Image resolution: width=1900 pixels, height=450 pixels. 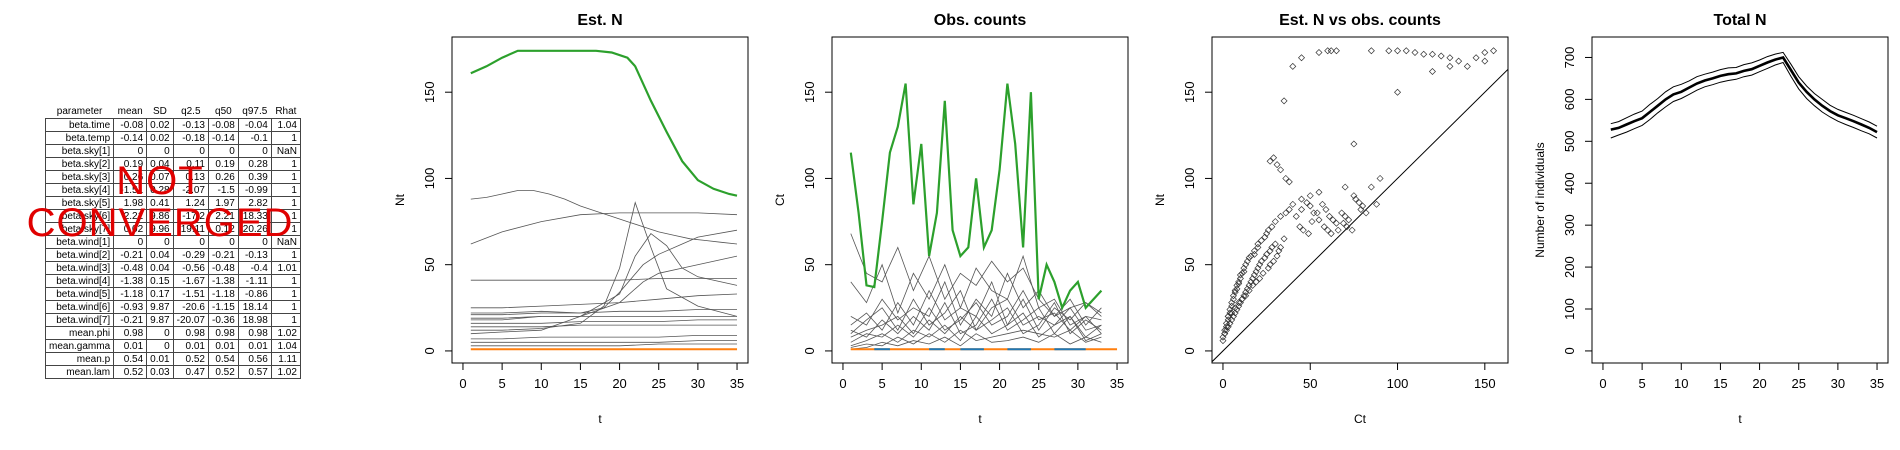 I want to click on value-cell: 1, so click(x=285, y=177).